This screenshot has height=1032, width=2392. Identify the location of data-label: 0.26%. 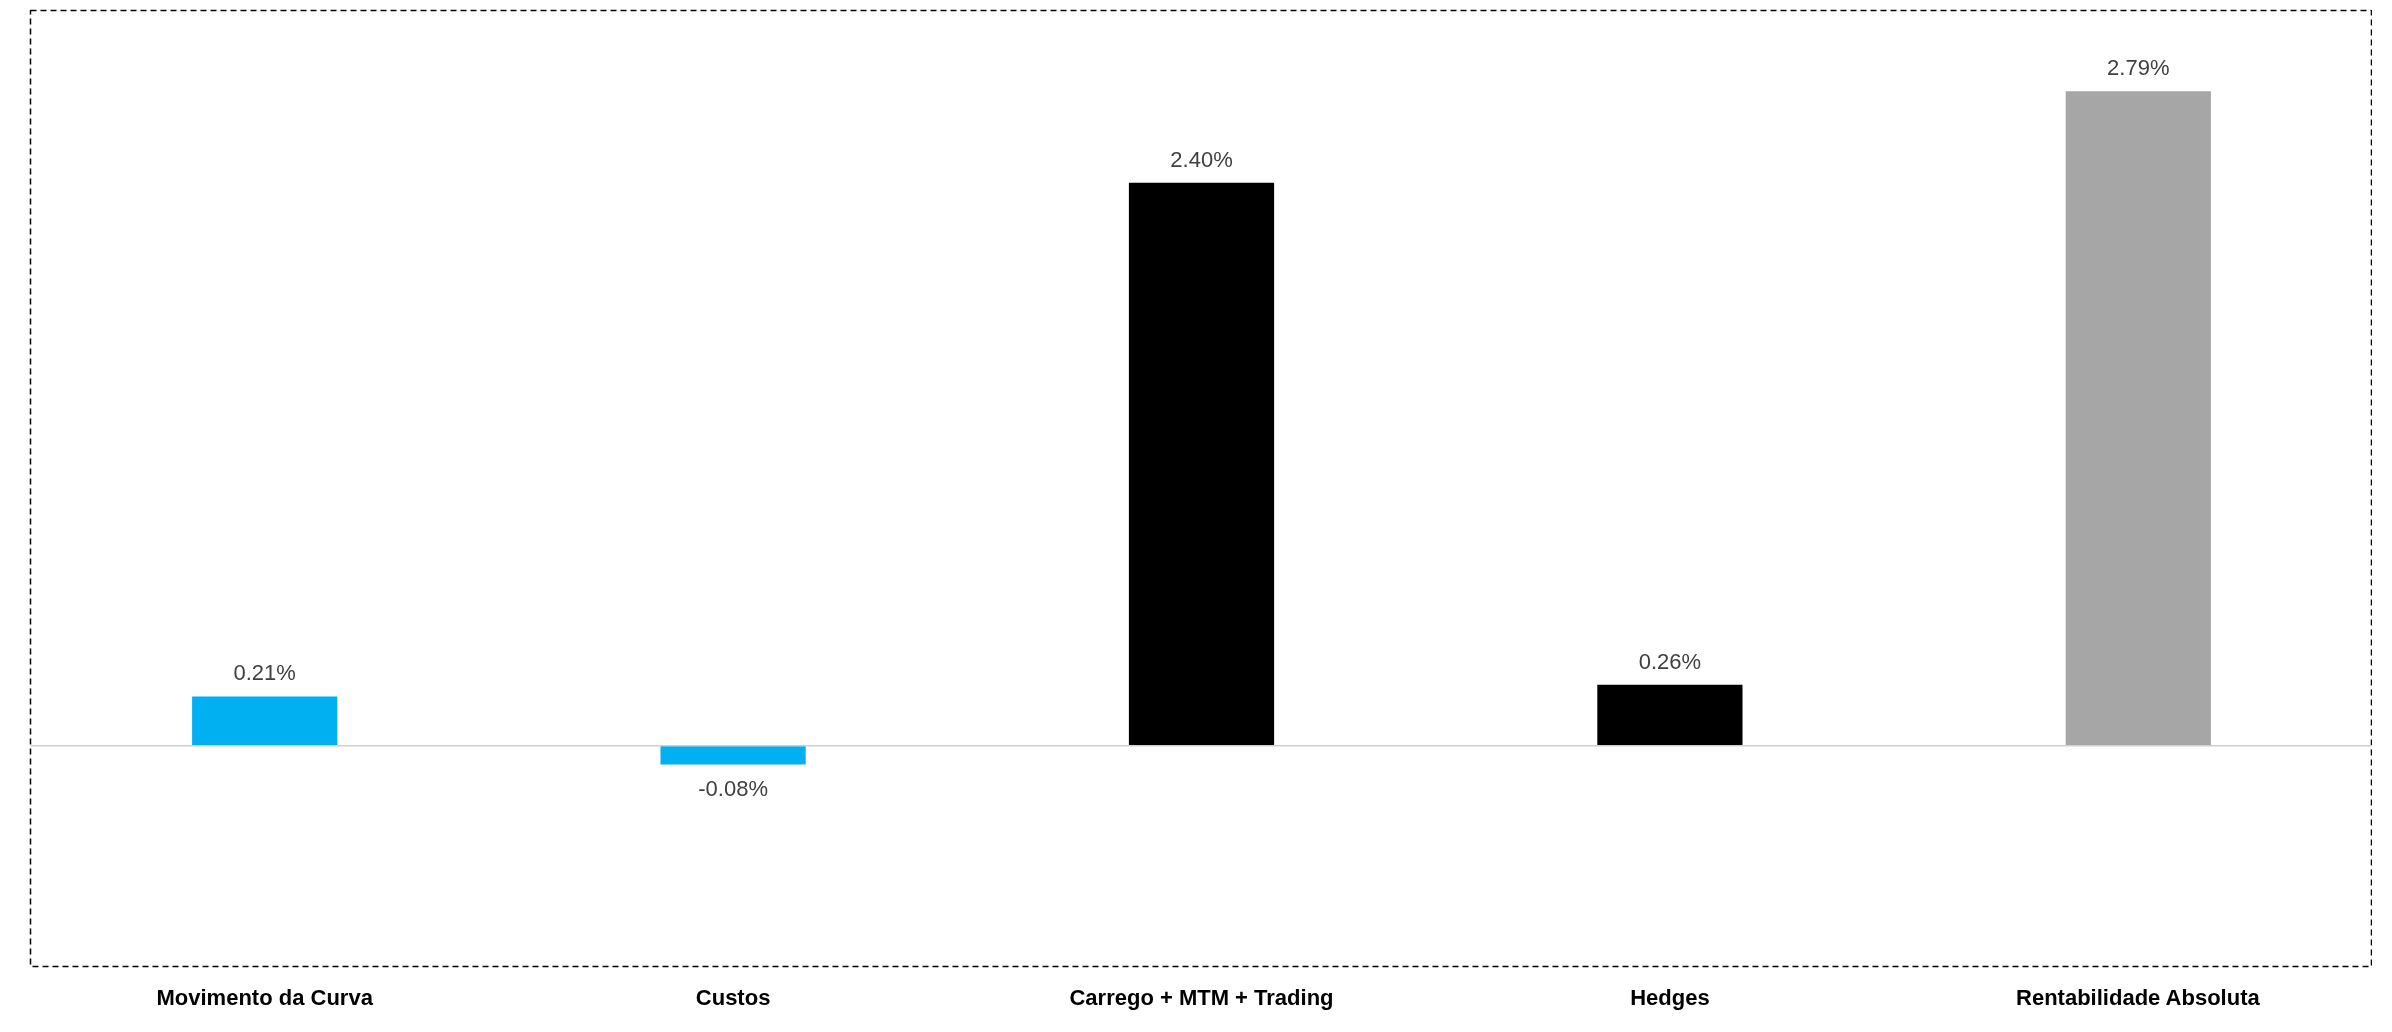
(1670, 661).